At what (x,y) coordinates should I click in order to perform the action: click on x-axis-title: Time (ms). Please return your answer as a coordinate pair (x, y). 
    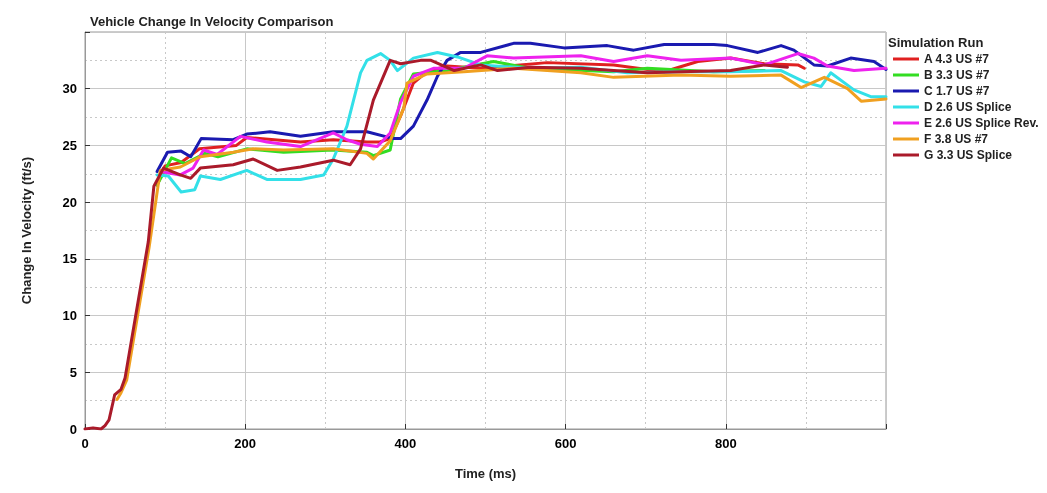
    Looking at the image, I should click on (485, 473).